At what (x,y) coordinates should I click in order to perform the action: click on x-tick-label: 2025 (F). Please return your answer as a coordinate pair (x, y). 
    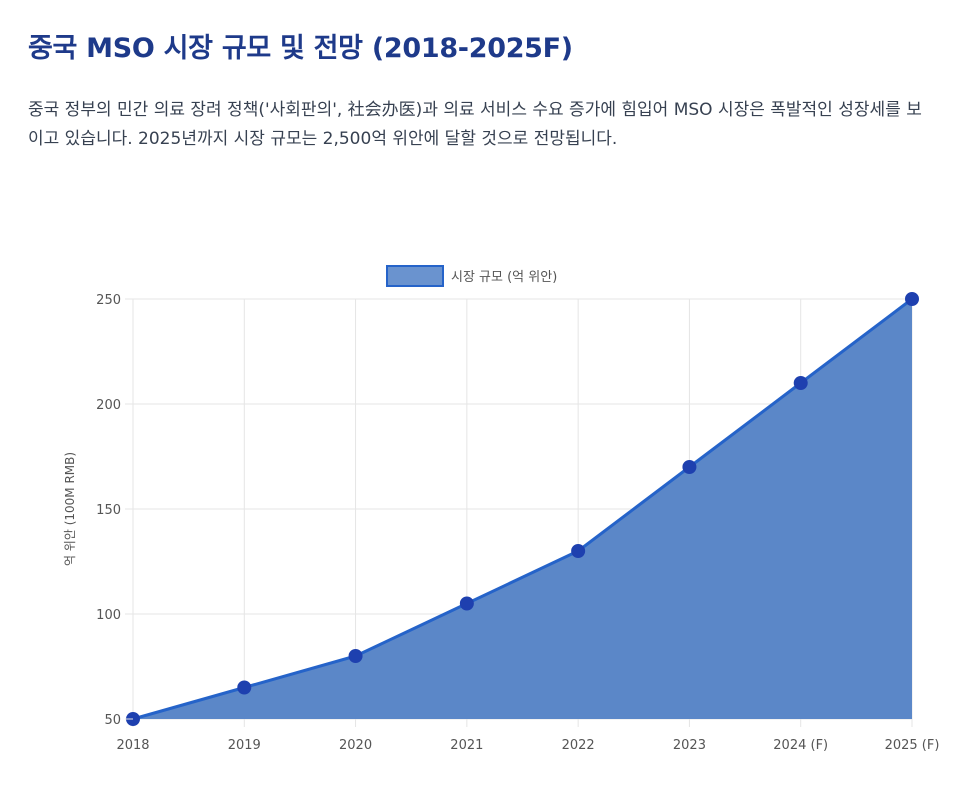
    Looking at the image, I should click on (912, 745).